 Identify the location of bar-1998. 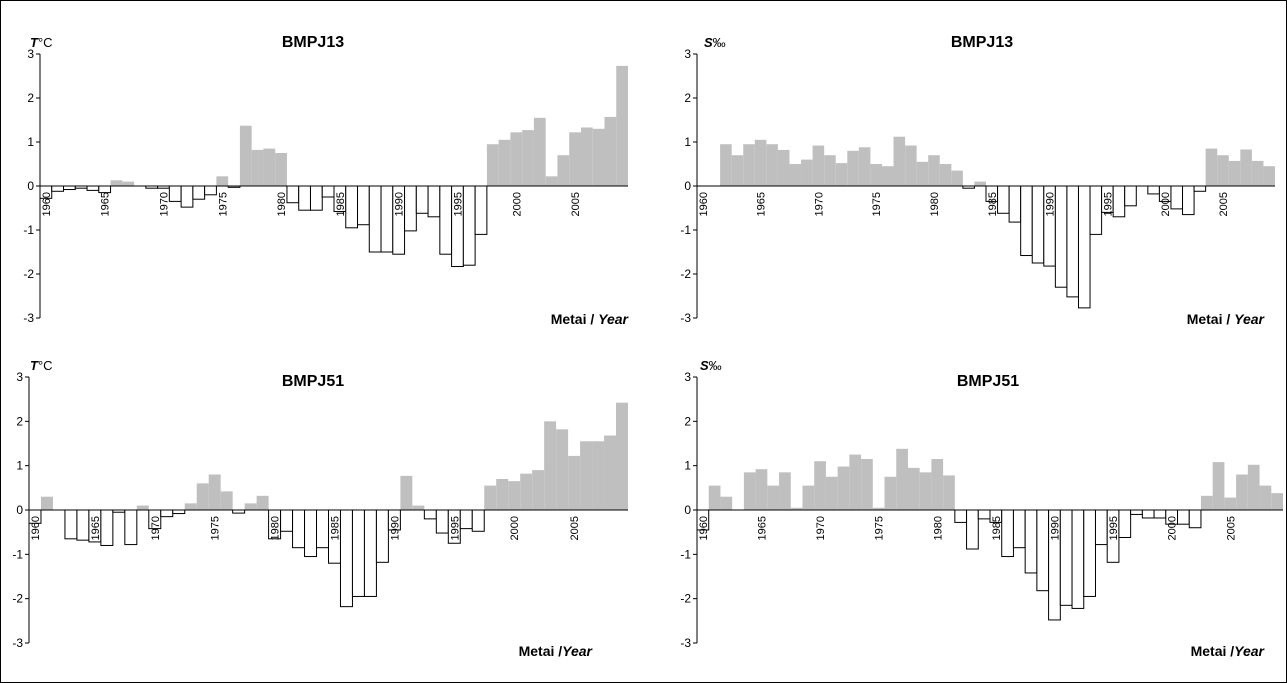
(492, 165).